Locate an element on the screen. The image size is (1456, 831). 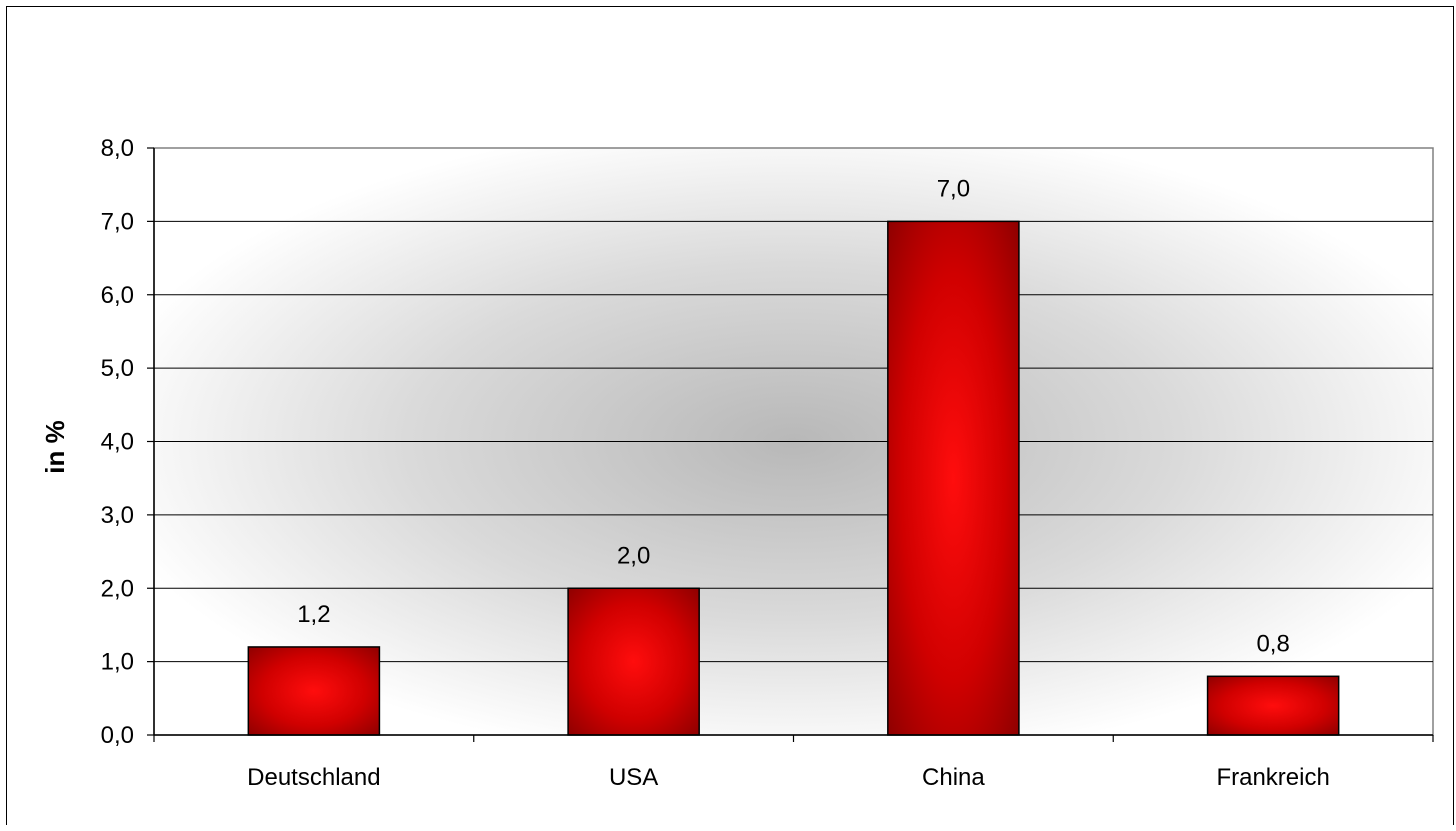
y-tick-labels: 0,0 1,0 2,0 3,0 4,0 5,0 6,0 7,0 8,0 is located at coordinates (117, 442).